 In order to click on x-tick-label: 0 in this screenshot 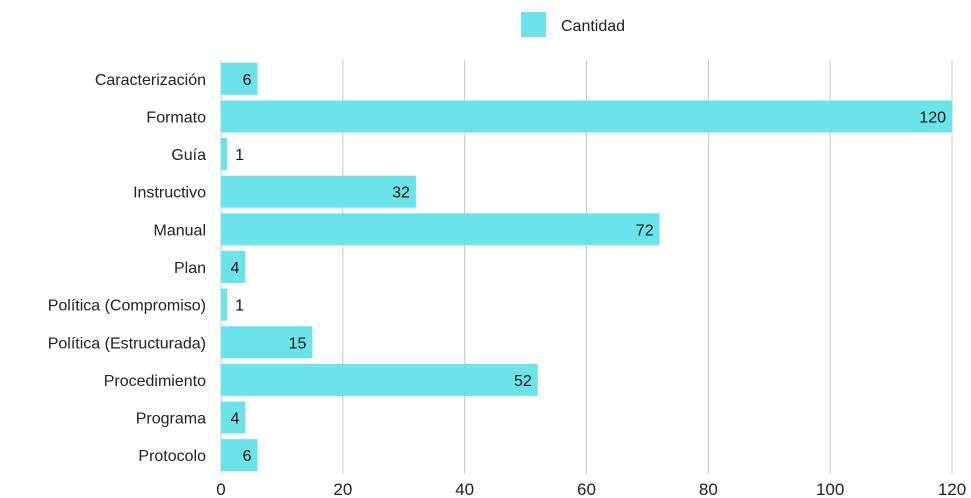, I will do `click(220, 489)`.